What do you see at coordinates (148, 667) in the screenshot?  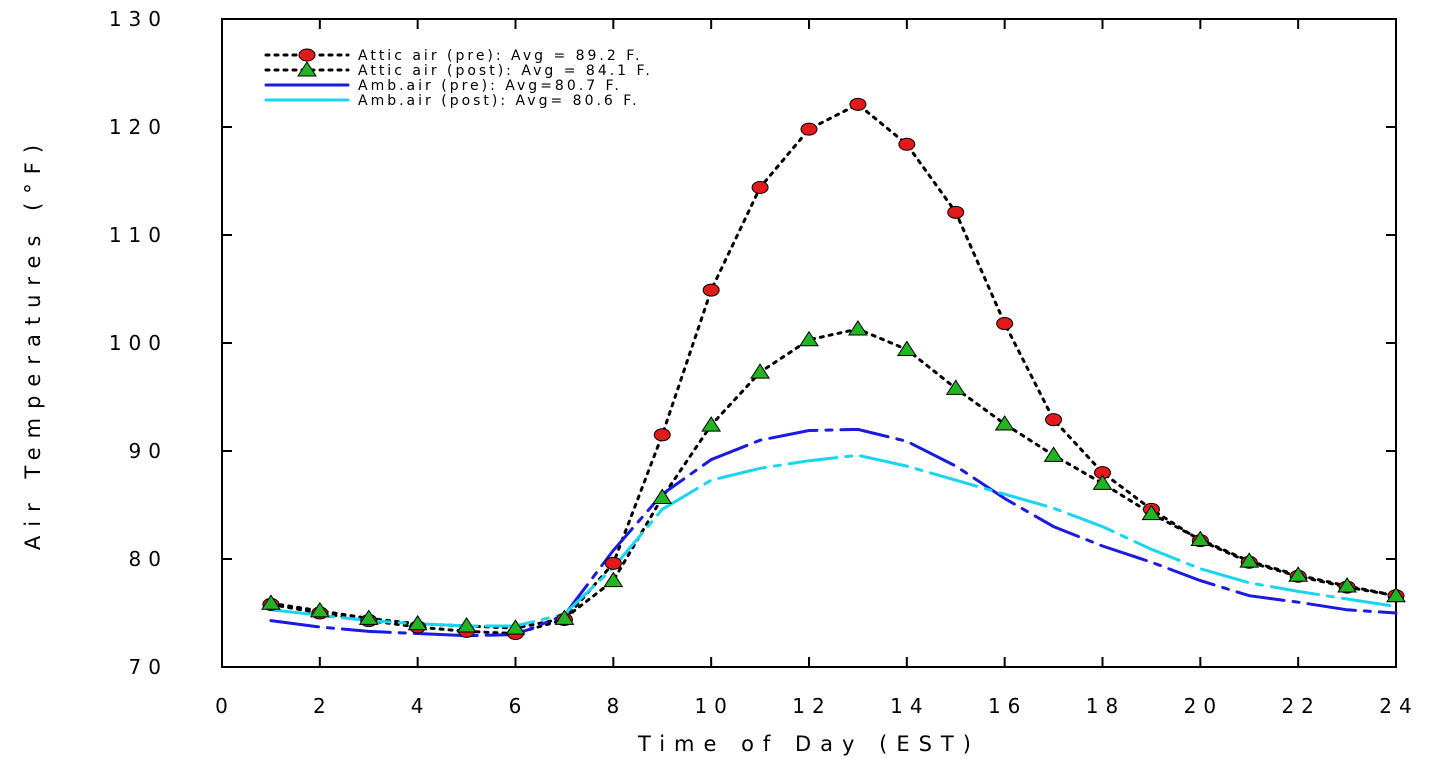 I see `y-tick-label: 70` at bounding box center [148, 667].